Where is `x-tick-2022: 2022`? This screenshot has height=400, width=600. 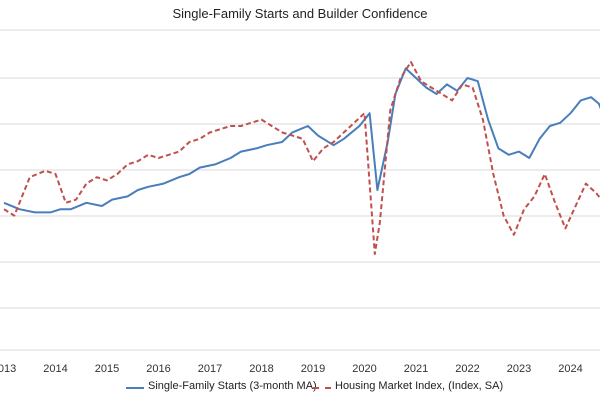
x-tick-2022: 2022 is located at coordinates (467, 369).